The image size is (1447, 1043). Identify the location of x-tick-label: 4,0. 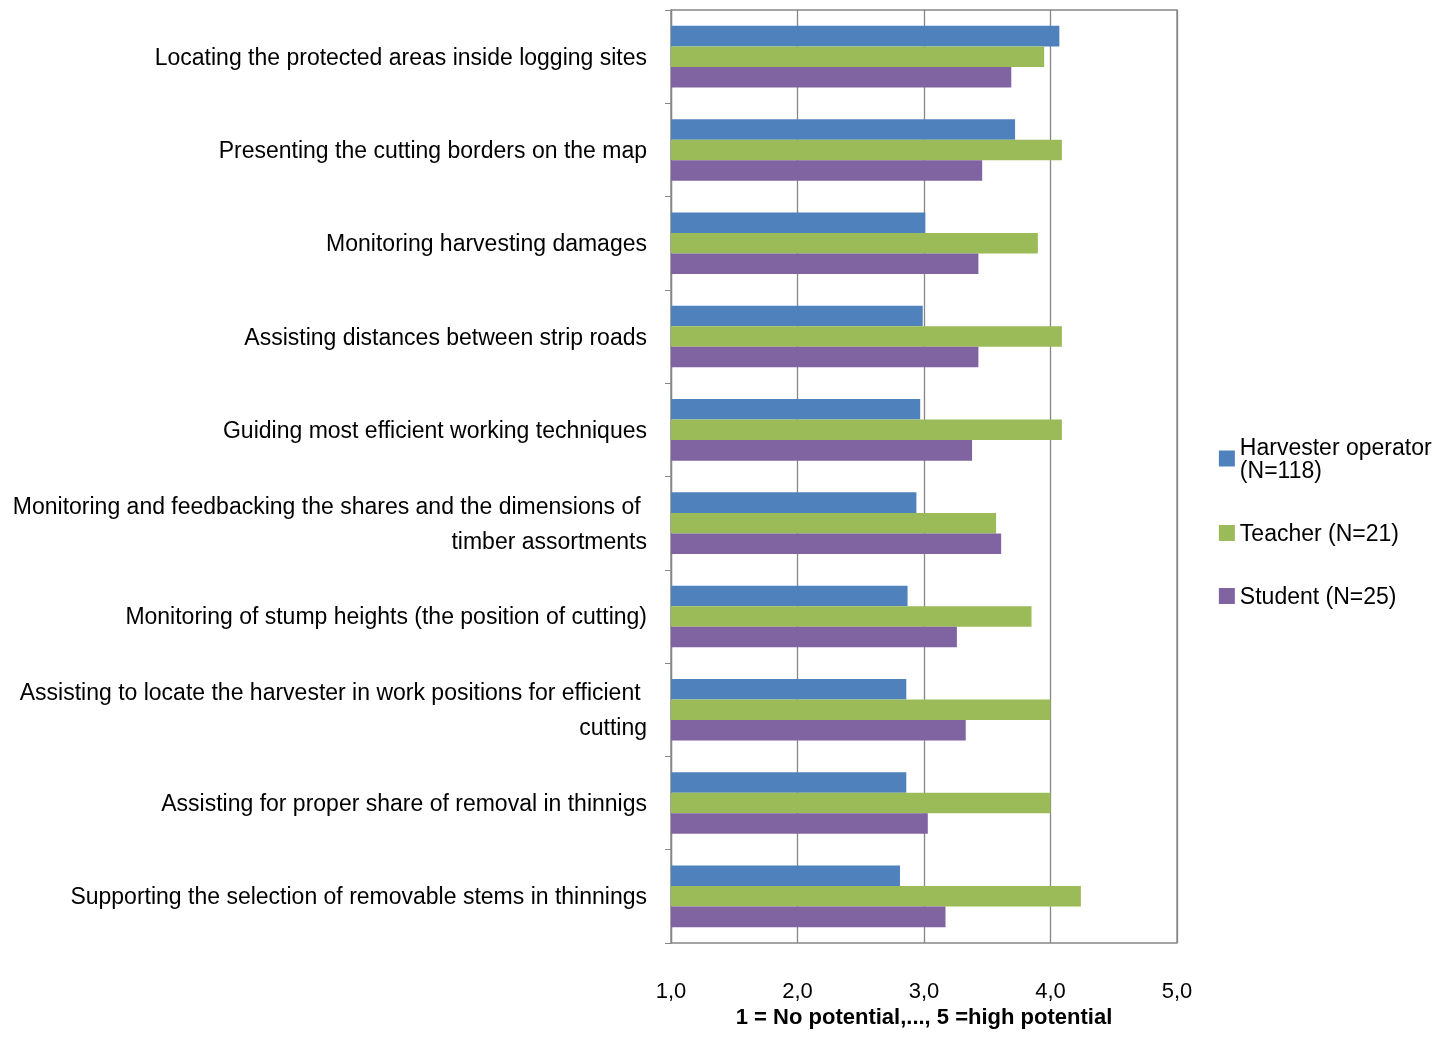
(1050, 990).